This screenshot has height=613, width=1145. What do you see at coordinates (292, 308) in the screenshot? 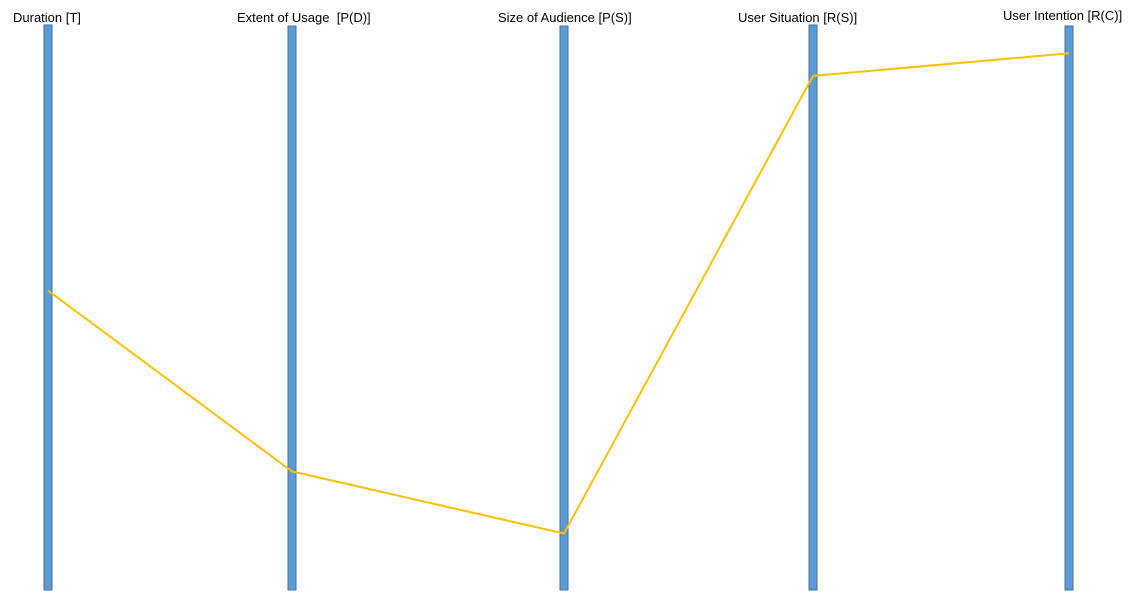
I see `axis-bar-extent-of-usage` at bounding box center [292, 308].